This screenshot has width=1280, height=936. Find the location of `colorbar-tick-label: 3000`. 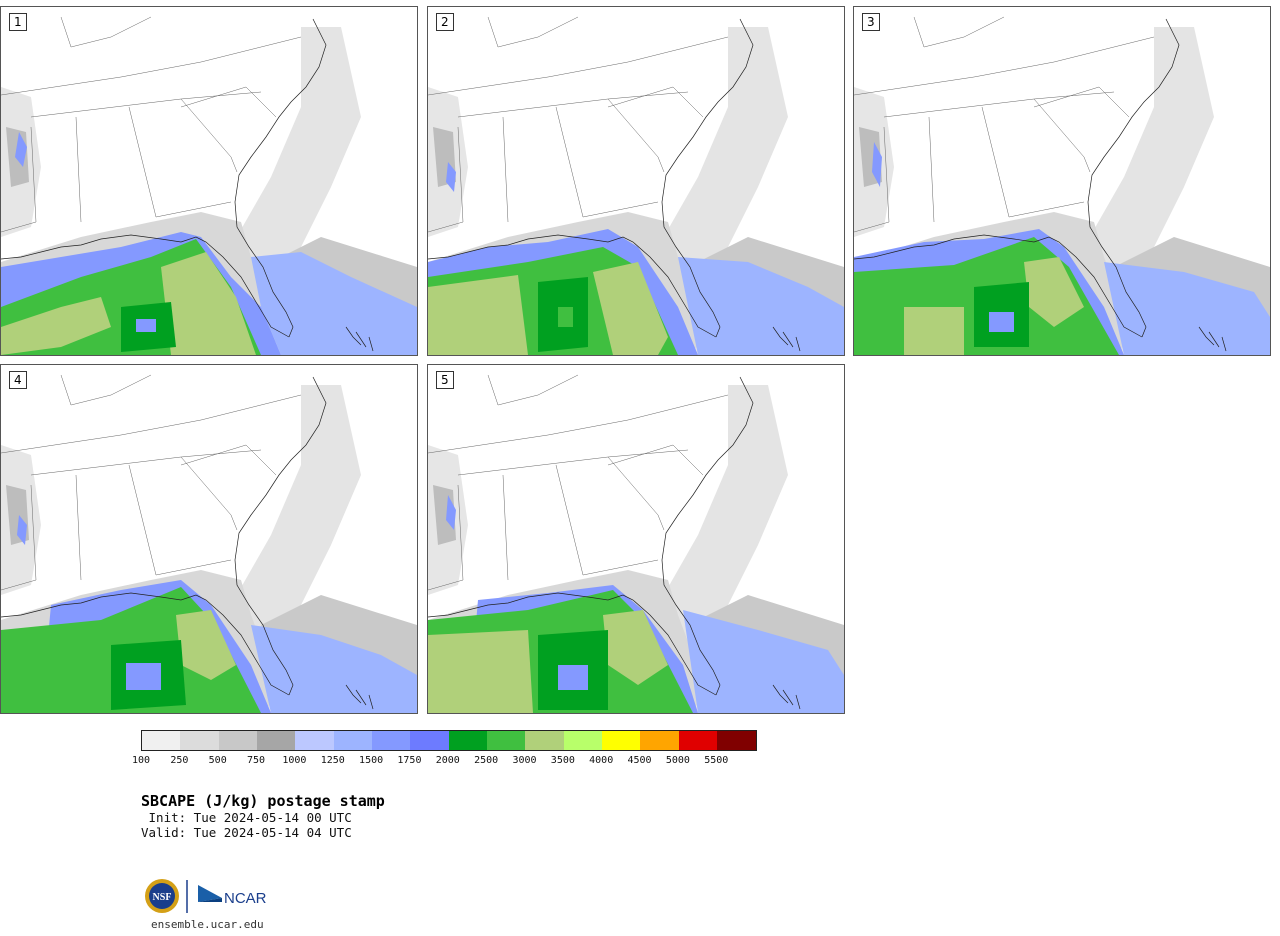

colorbar-tick-label: 3000 is located at coordinates (524, 760).